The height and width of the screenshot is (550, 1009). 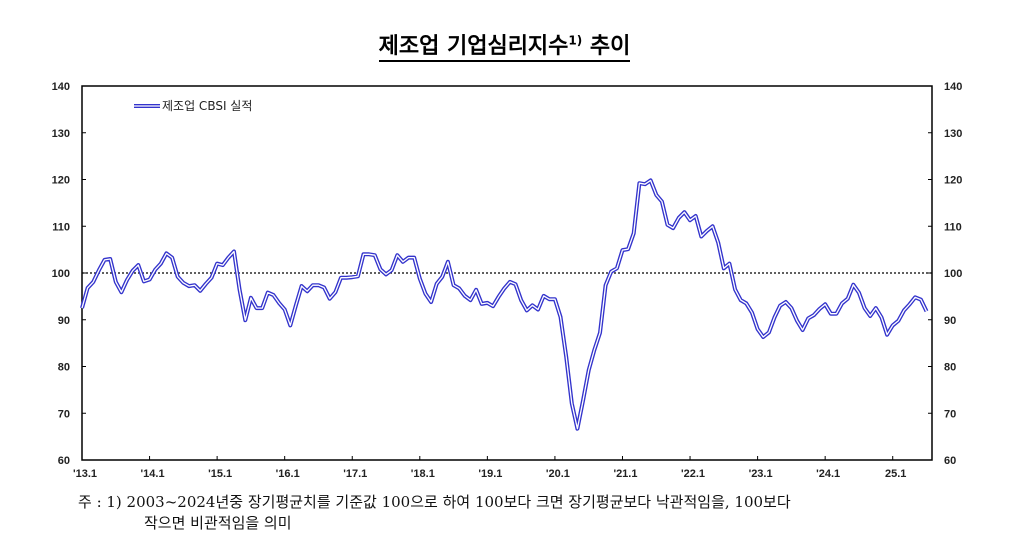 I want to click on x-tick-label: '20.1, so click(x=558, y=474).